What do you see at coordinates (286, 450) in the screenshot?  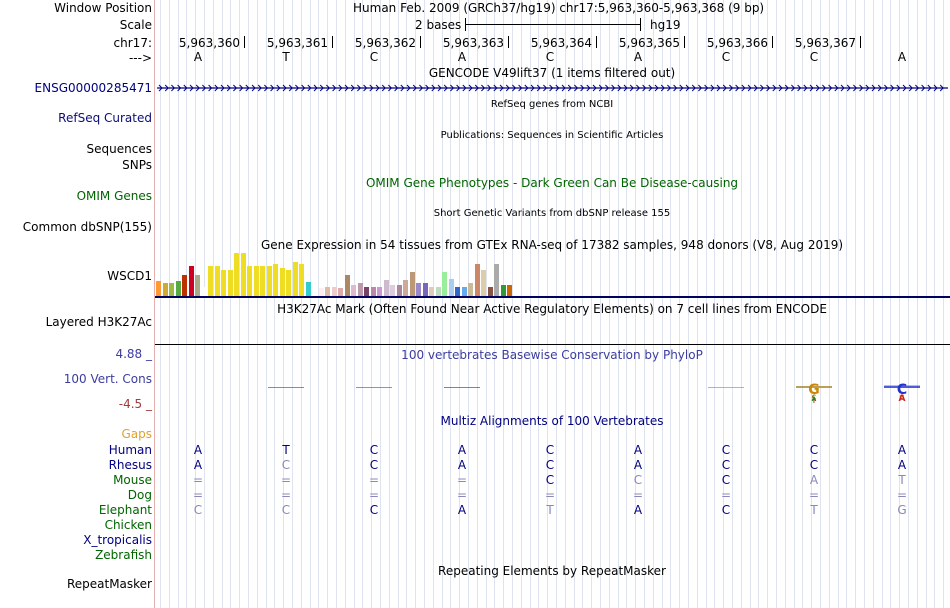 I see `alignment-base: T` at bounding box center [286, 450].